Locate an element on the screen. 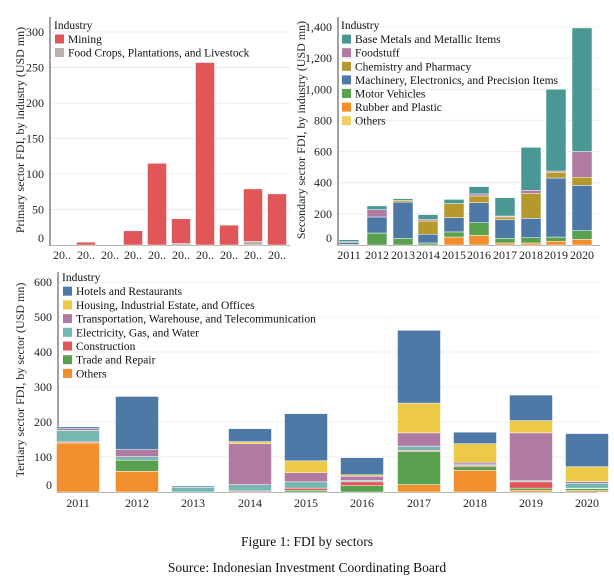 The width and height of the screenshot is (614, 588). legend-item: Foodstuff is located at coordinates (377, 54).